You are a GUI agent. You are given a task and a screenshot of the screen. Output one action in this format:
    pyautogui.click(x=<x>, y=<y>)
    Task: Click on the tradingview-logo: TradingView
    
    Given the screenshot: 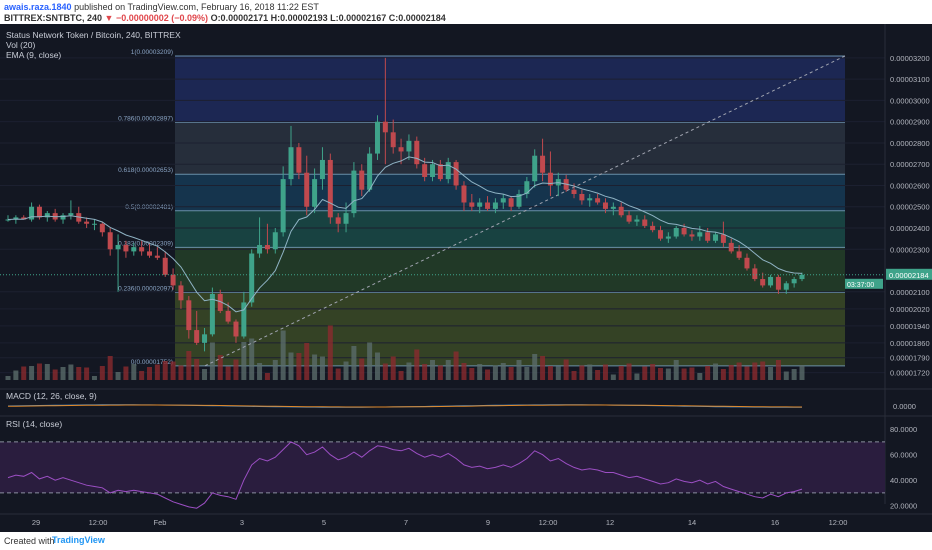 What is the action you would take?
    pyautogui.click(x=78, y=540)
    